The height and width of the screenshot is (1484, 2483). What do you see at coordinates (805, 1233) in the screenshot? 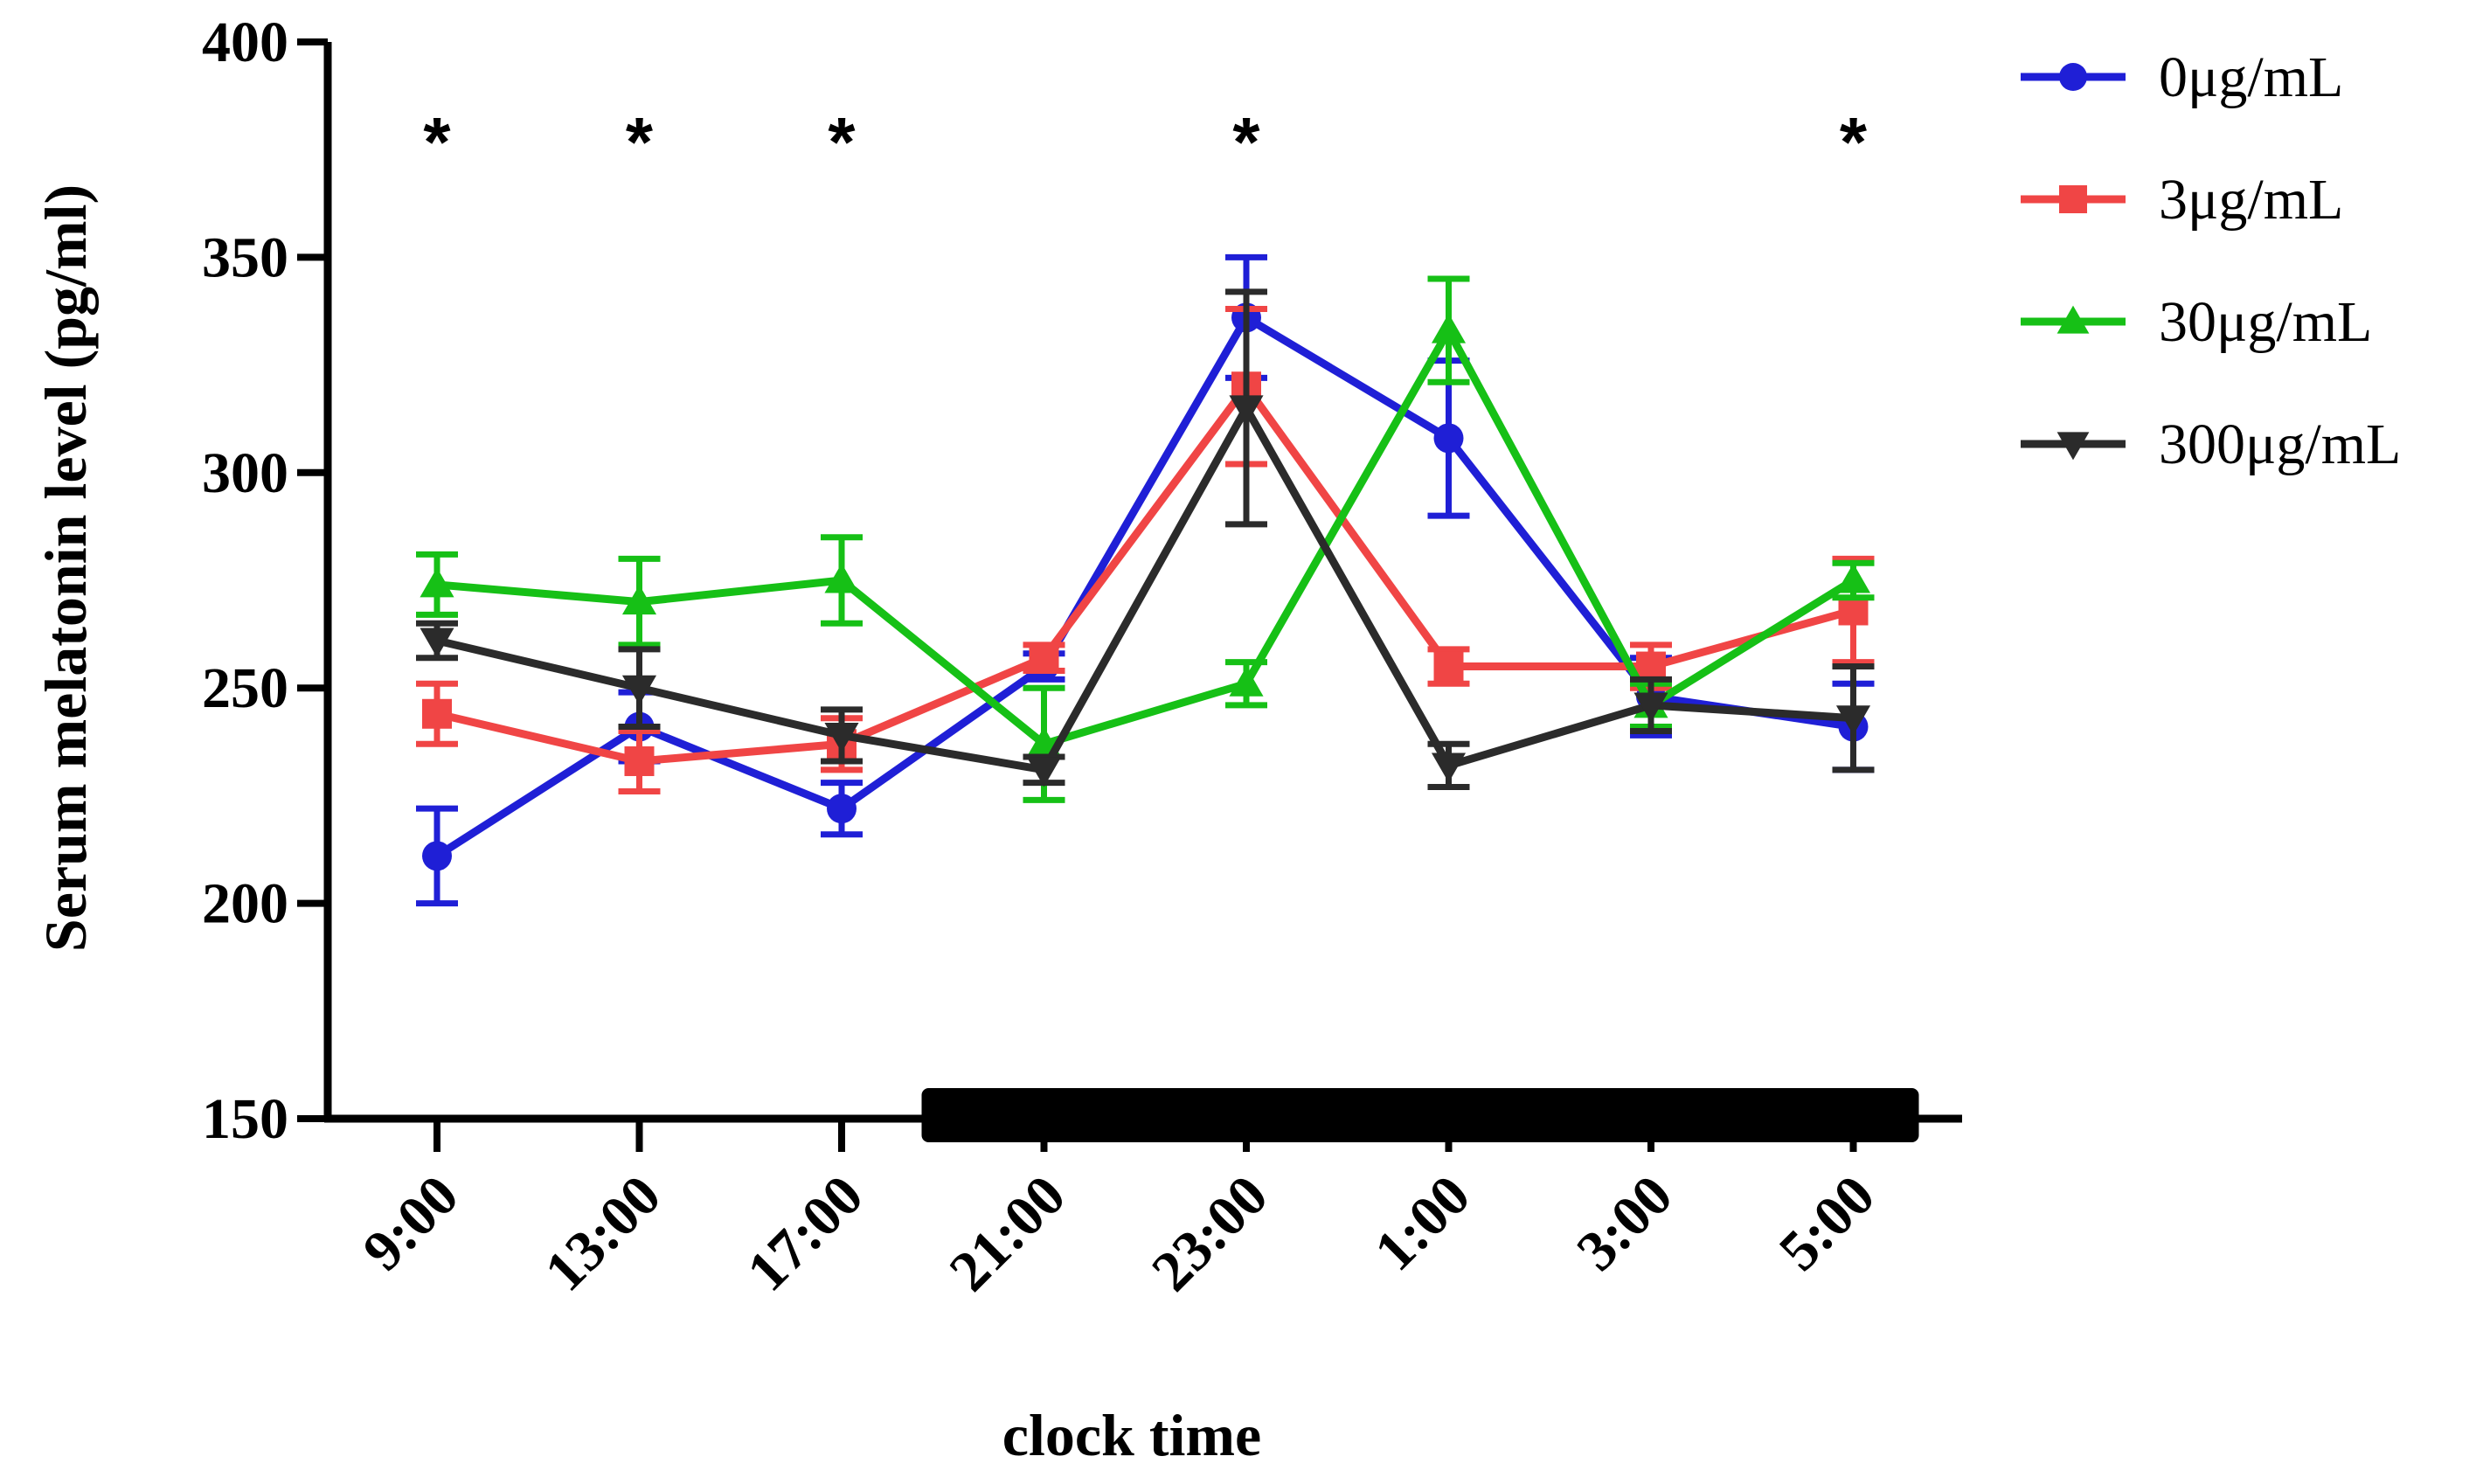
I see `x-tick-label: 17:00` at bounding box center [805, 1233].